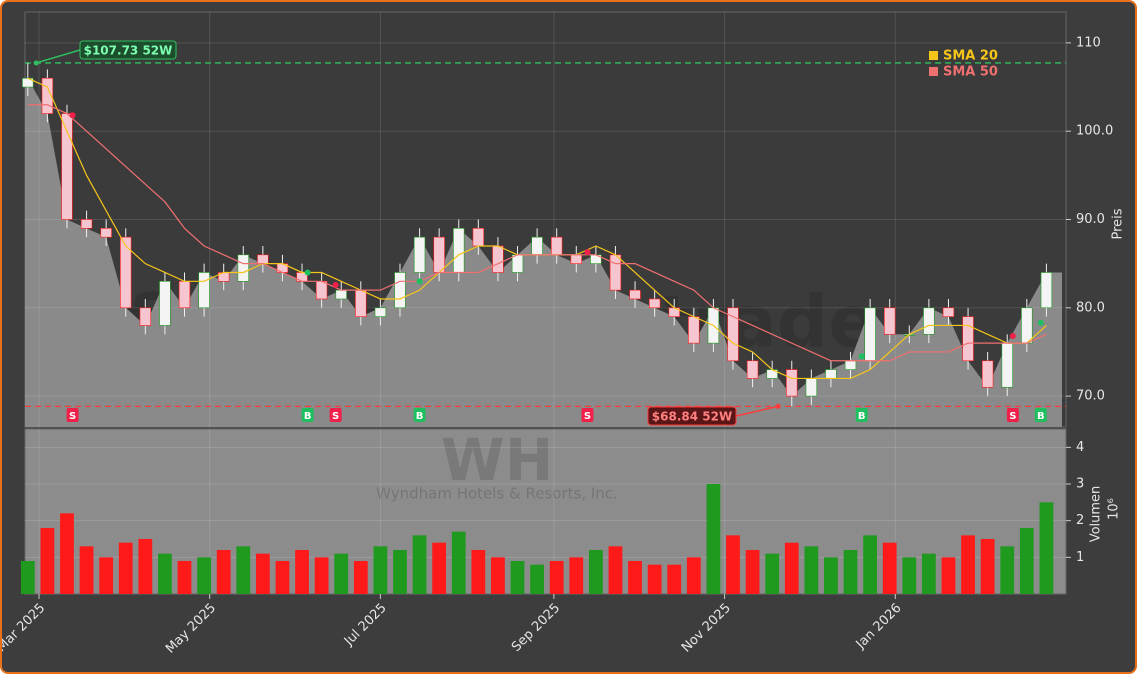 This screenshot has width=1137, height=674. Describe the element at coordinates (1114, 509) in the screenshot. I see `volume-unit: 10⁶` at that location.